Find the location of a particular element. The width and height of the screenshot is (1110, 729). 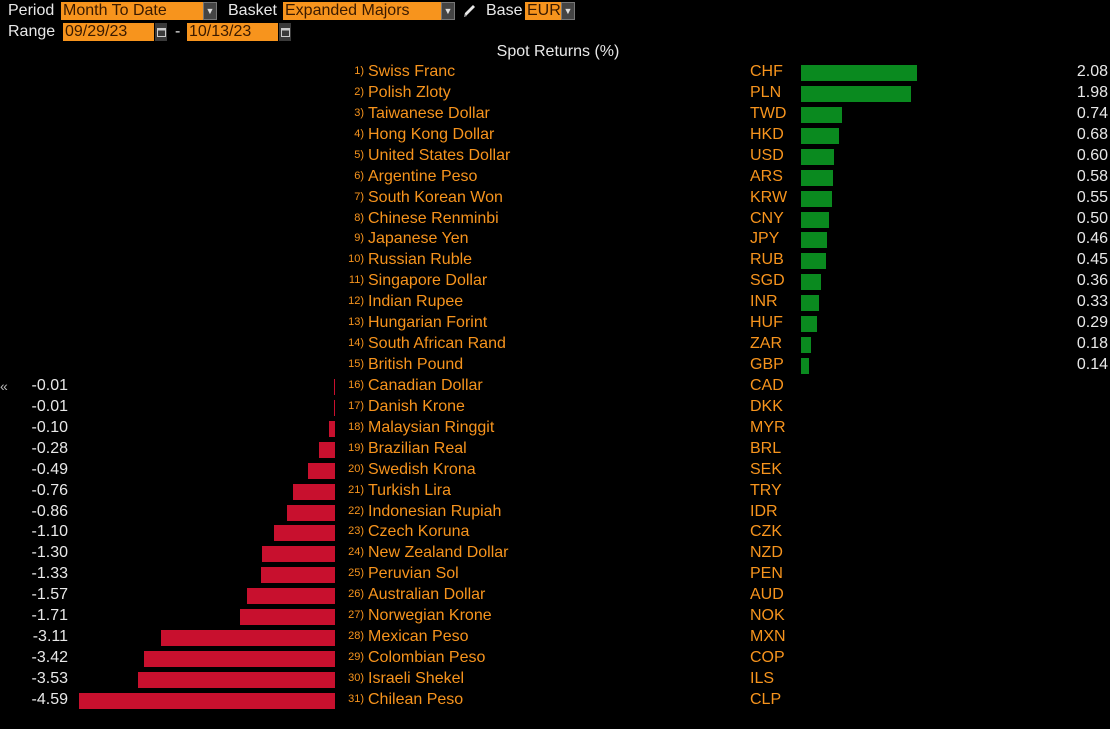

currency-name: Malaysian Ringgit is located at coordinates (431, 427).